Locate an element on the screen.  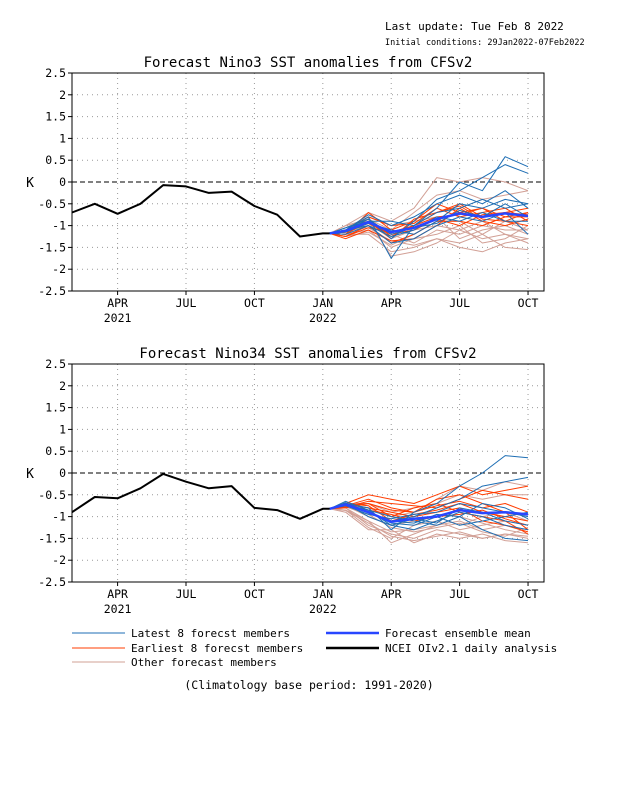
climatology-footer: (Climatology base period: 1991-2020) is located at coordinates (308, 685).